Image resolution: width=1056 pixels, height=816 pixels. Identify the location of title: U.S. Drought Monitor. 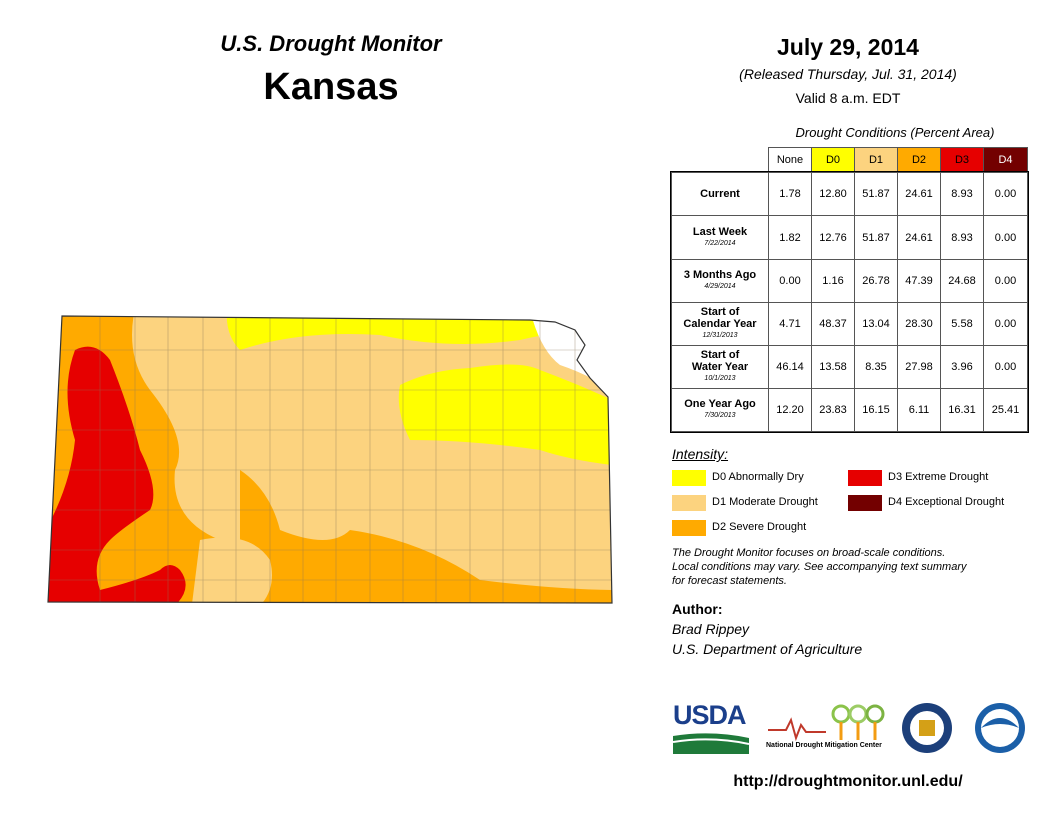
(331, 43).